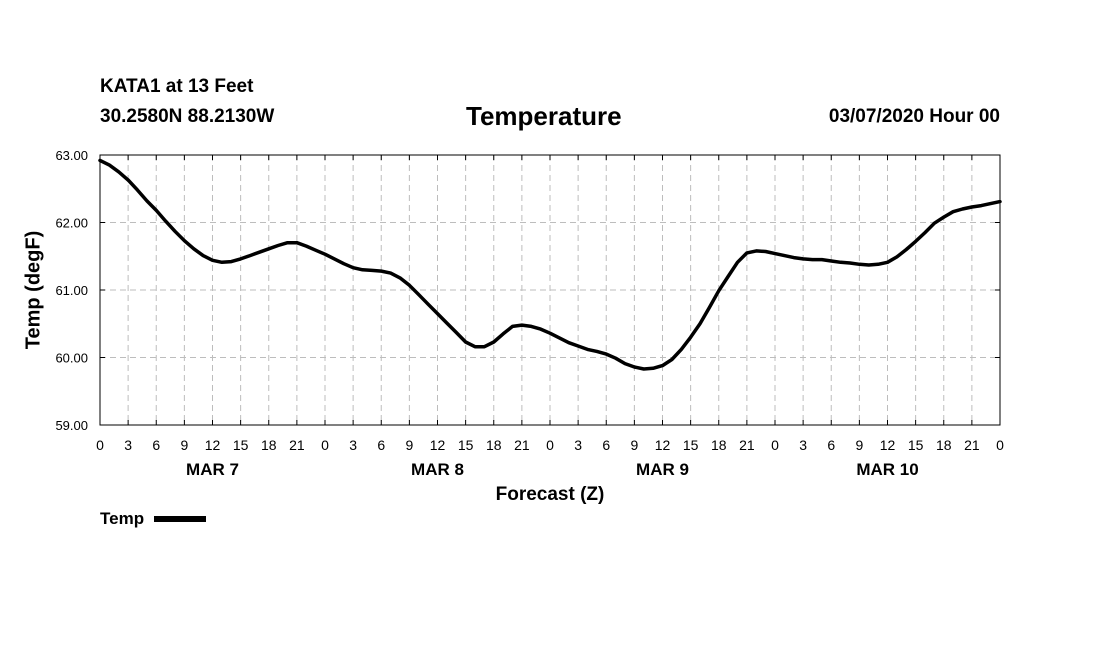  Describe the element at coordinates (187, 116) in the screenshot. I see `station-coordinates: 30.2580N 88.2130W` at that location.